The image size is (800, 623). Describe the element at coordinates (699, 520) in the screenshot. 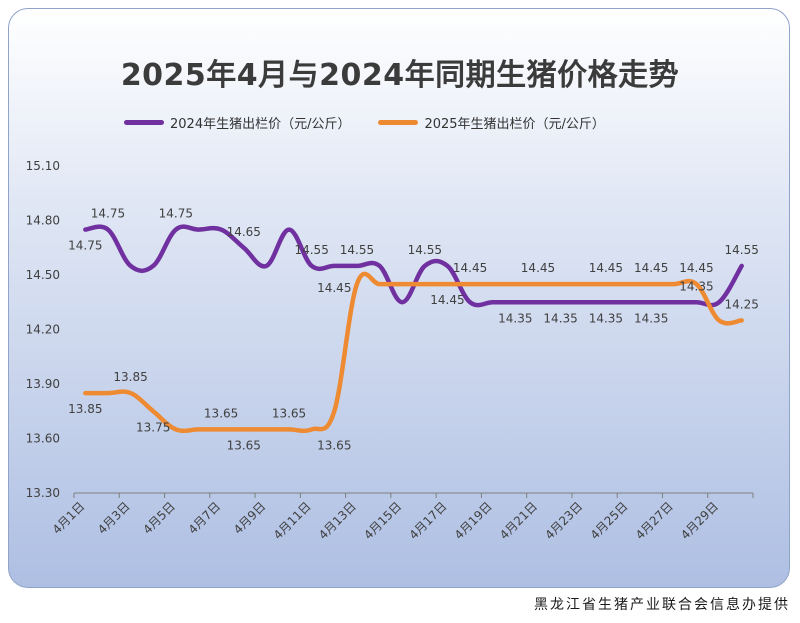

I see `x-tick-label: 4月29日` at that location.